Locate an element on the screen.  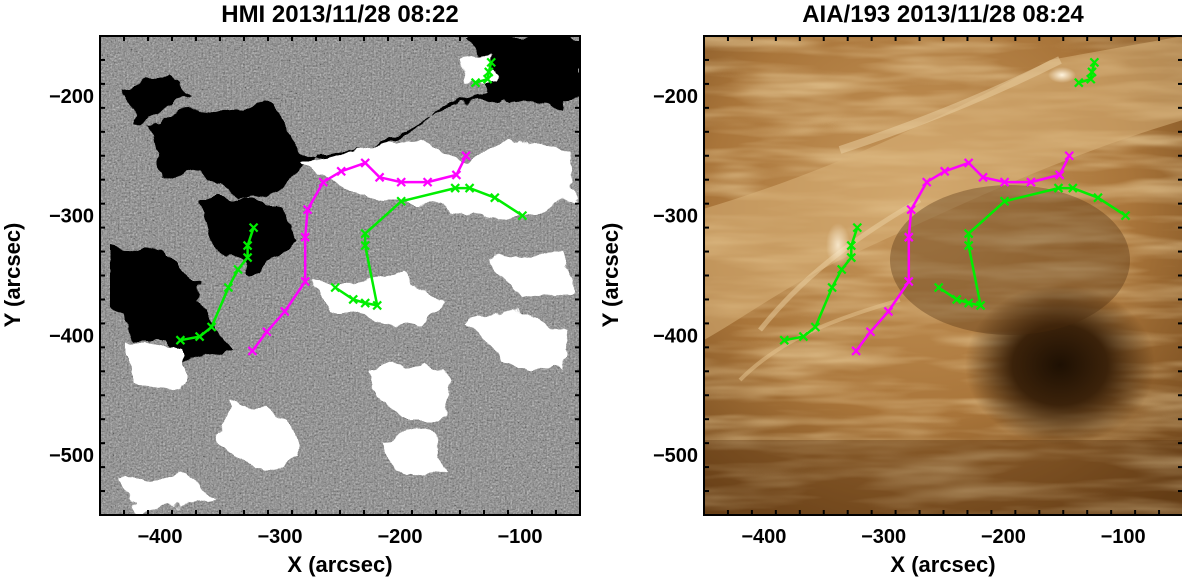
hmi-series-3-line is located at coordinates (484, 72).